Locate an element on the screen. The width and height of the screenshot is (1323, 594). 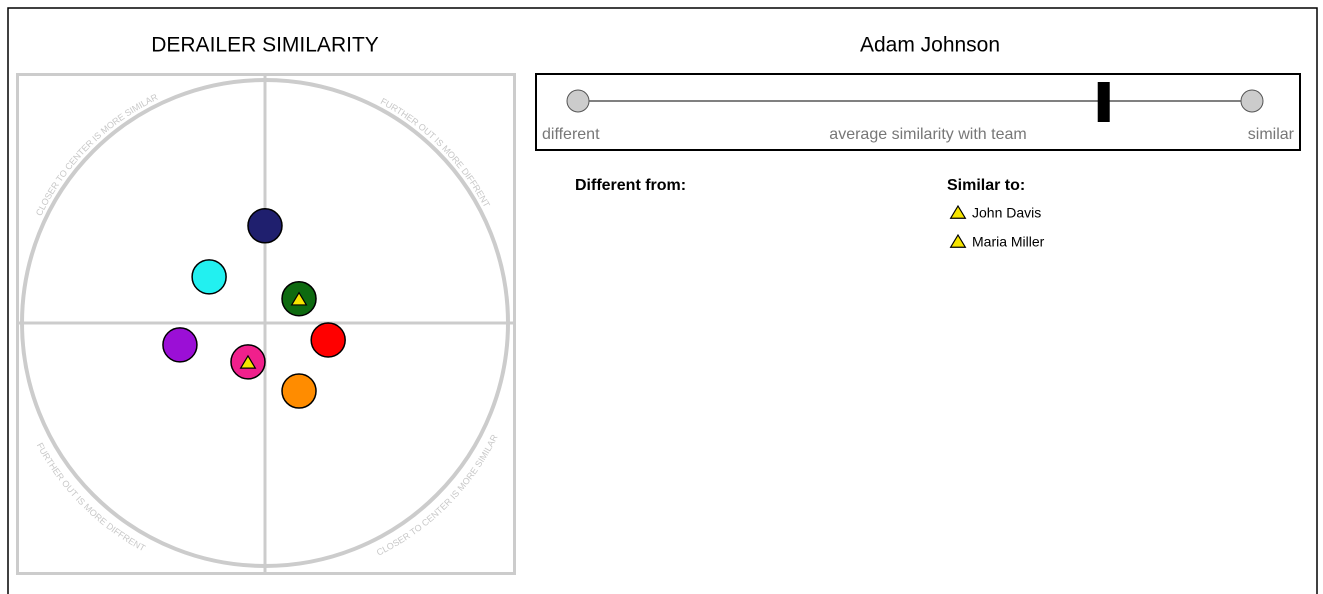
arc-label: CLOSER TO CENTER IS MORE SIMILAR is located at coordinates (97, 155).